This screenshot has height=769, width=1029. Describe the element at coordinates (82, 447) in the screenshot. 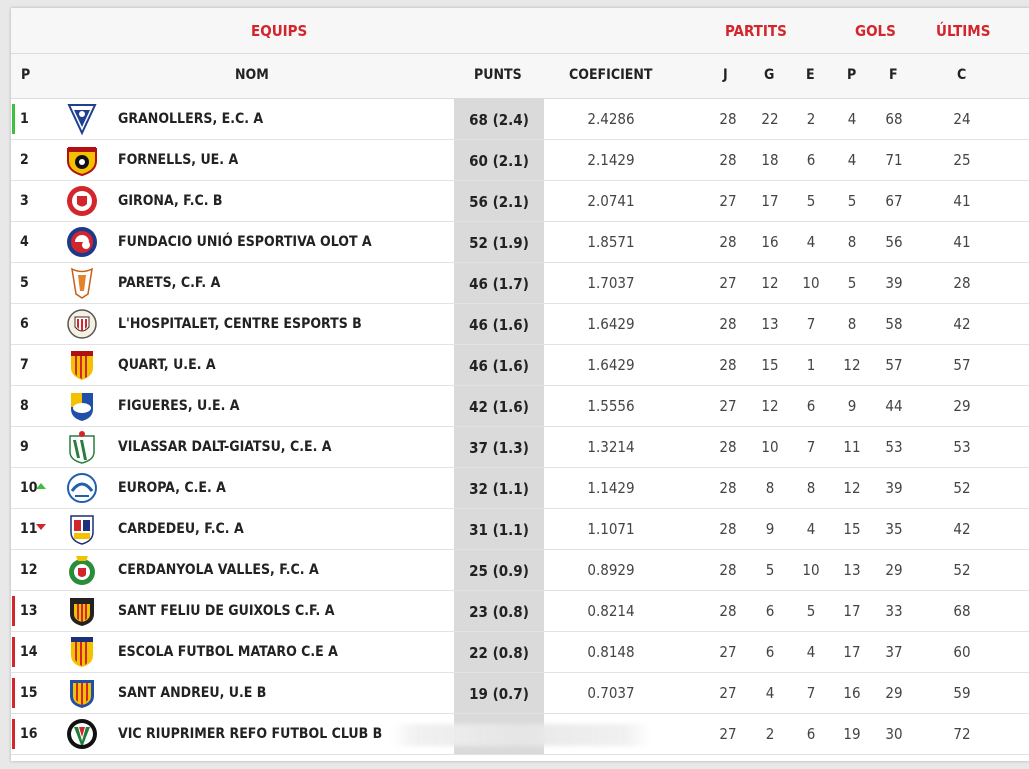

I see `crest-vilassar-icon` at that location.